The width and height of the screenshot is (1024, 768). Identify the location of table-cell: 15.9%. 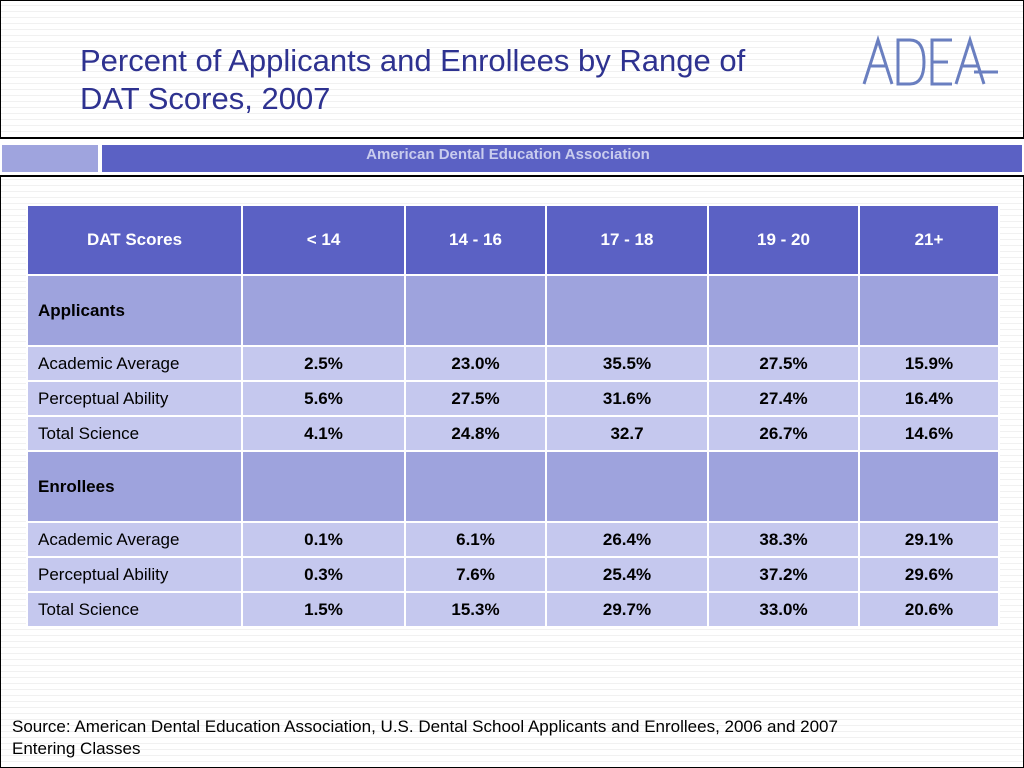
(929, 363).